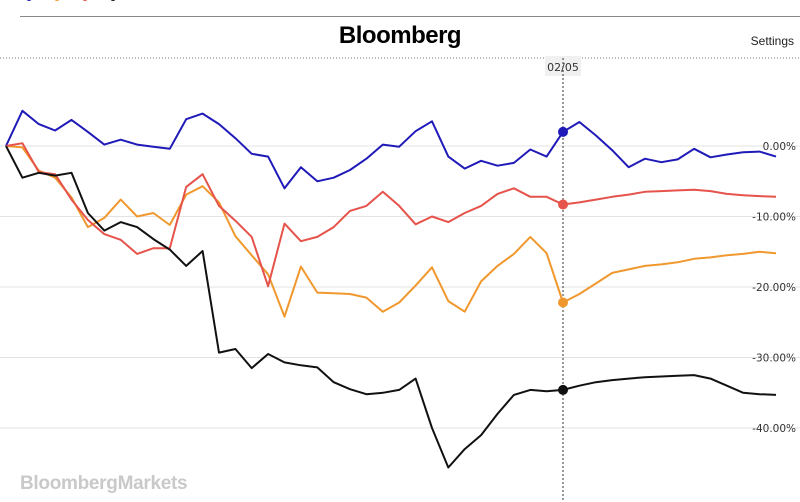  What do you see at coordinates (400, 35) in the screenshot?
I see `brand-title: Bloomberg` at bounding box center [400, 35].